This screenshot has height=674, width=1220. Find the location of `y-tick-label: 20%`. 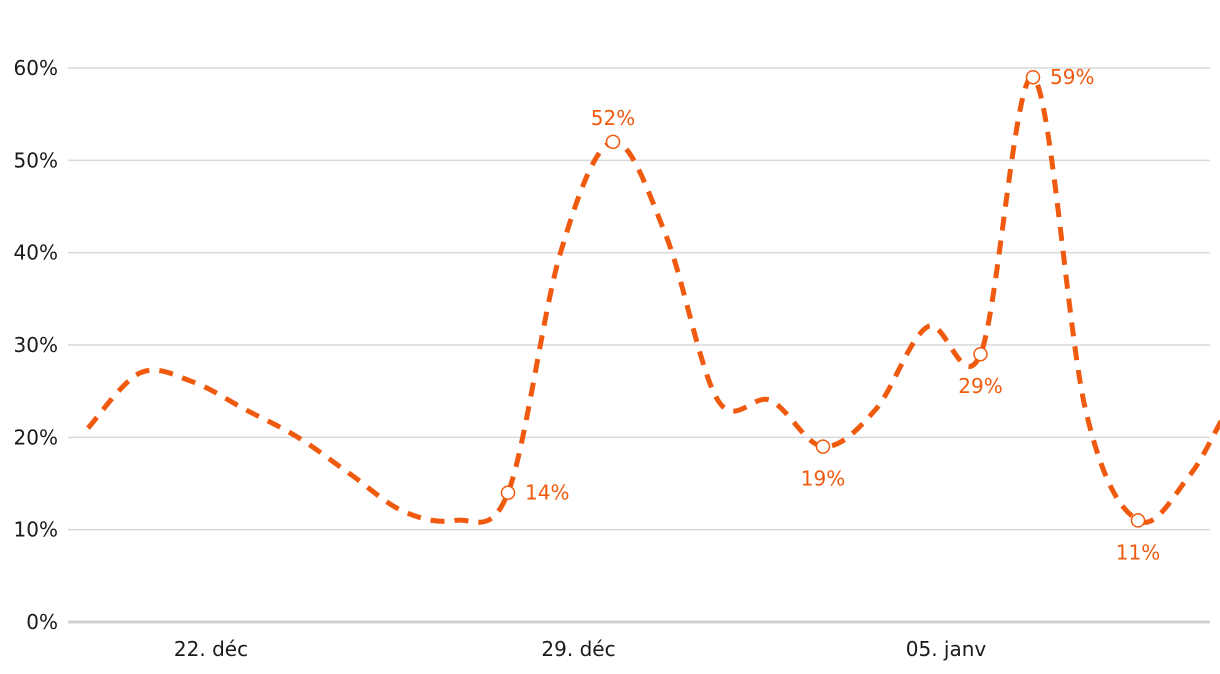

y-tick-label: 20% is located at coordinates (36, 437).